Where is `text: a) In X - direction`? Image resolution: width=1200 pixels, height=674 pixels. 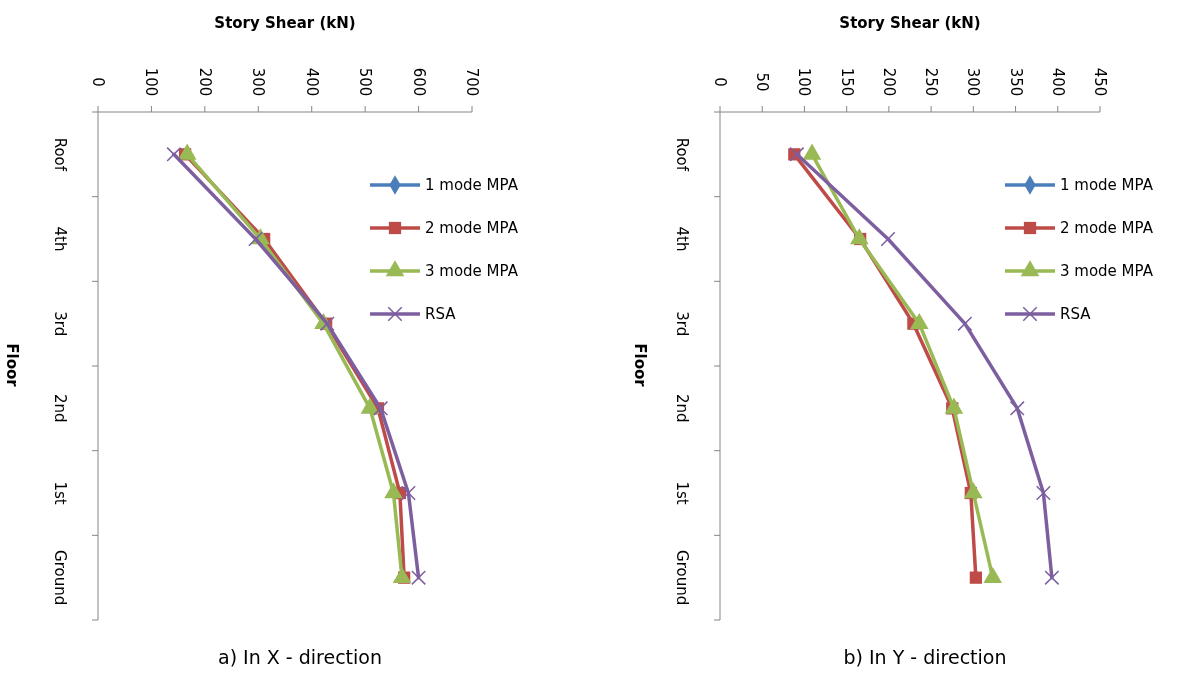 text: a) In X - direction is located at coordinates (300, 657).